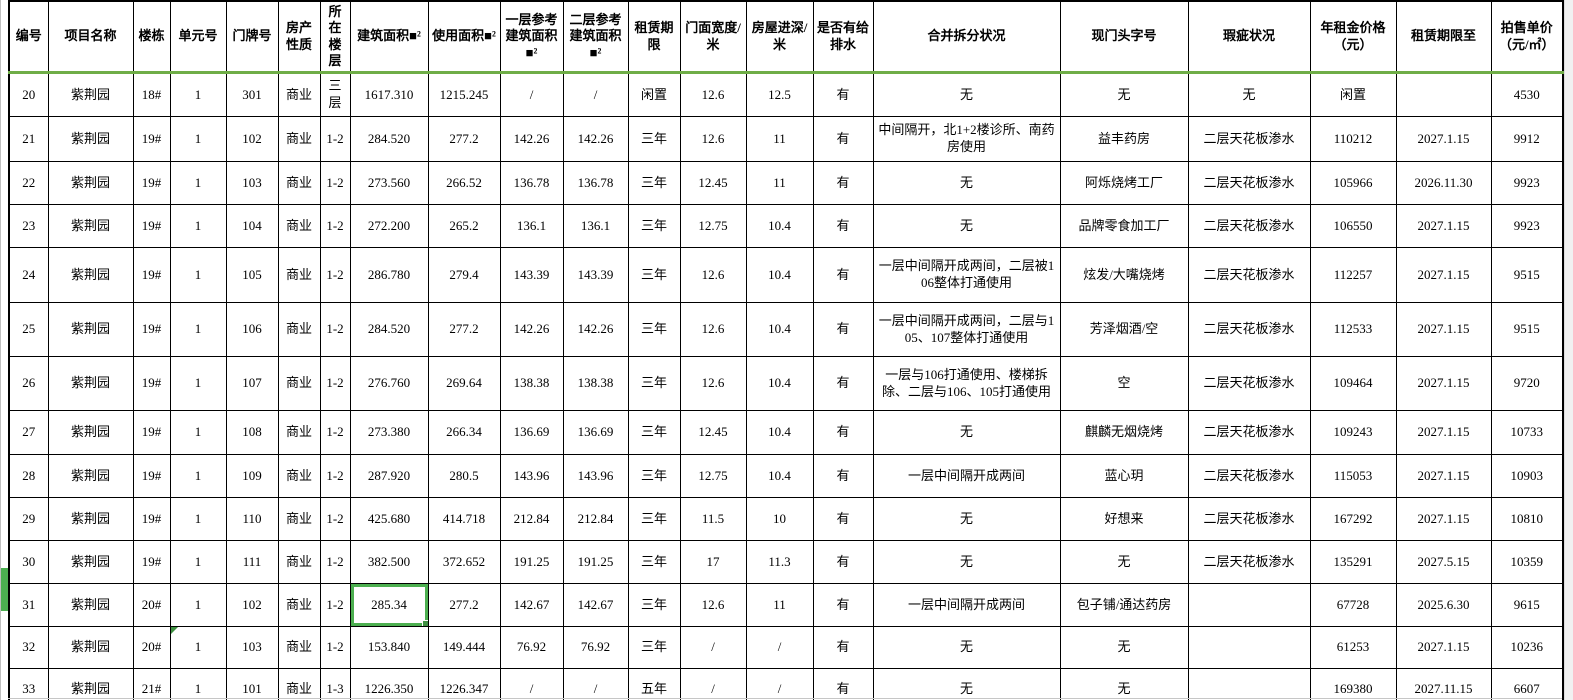 The height and width of the screenshot is (700, 1573). Describe the element at coordinates (843, 37) in the screenshot. I see `column-header: 是否有给排水` at that location.